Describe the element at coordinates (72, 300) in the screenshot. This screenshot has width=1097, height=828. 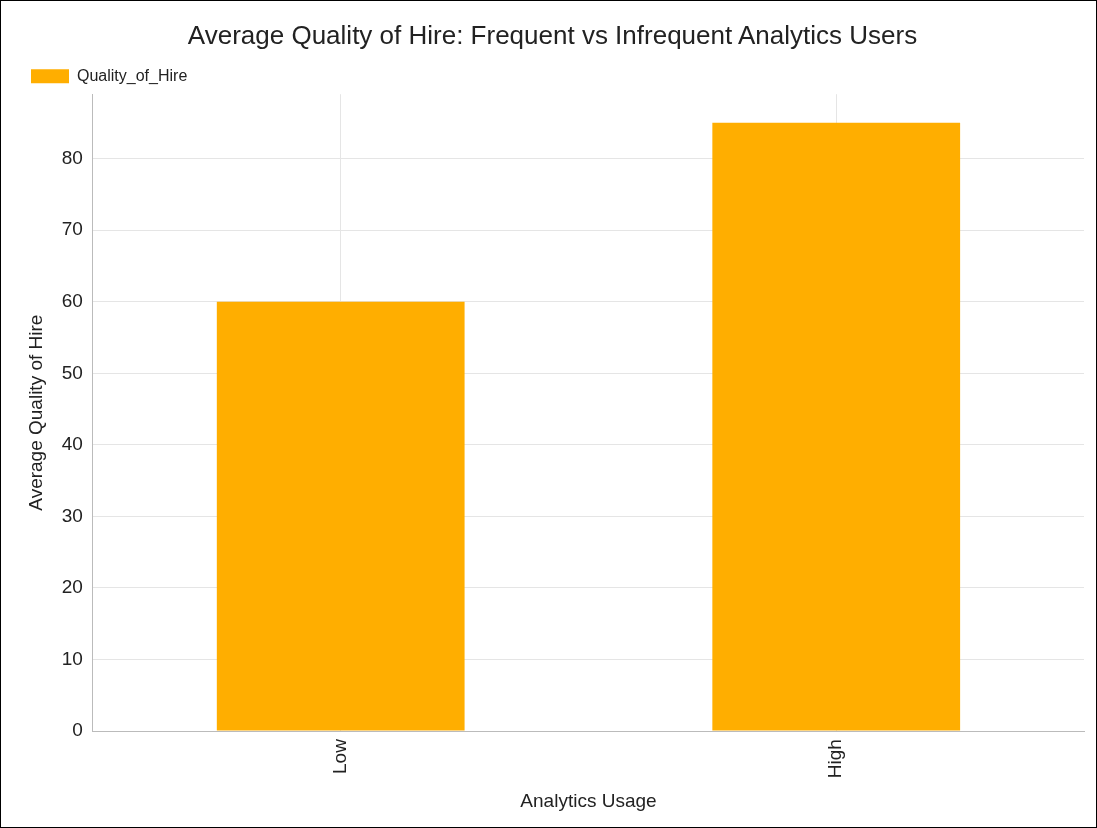
I see `y-tick-label: 60` at that location.